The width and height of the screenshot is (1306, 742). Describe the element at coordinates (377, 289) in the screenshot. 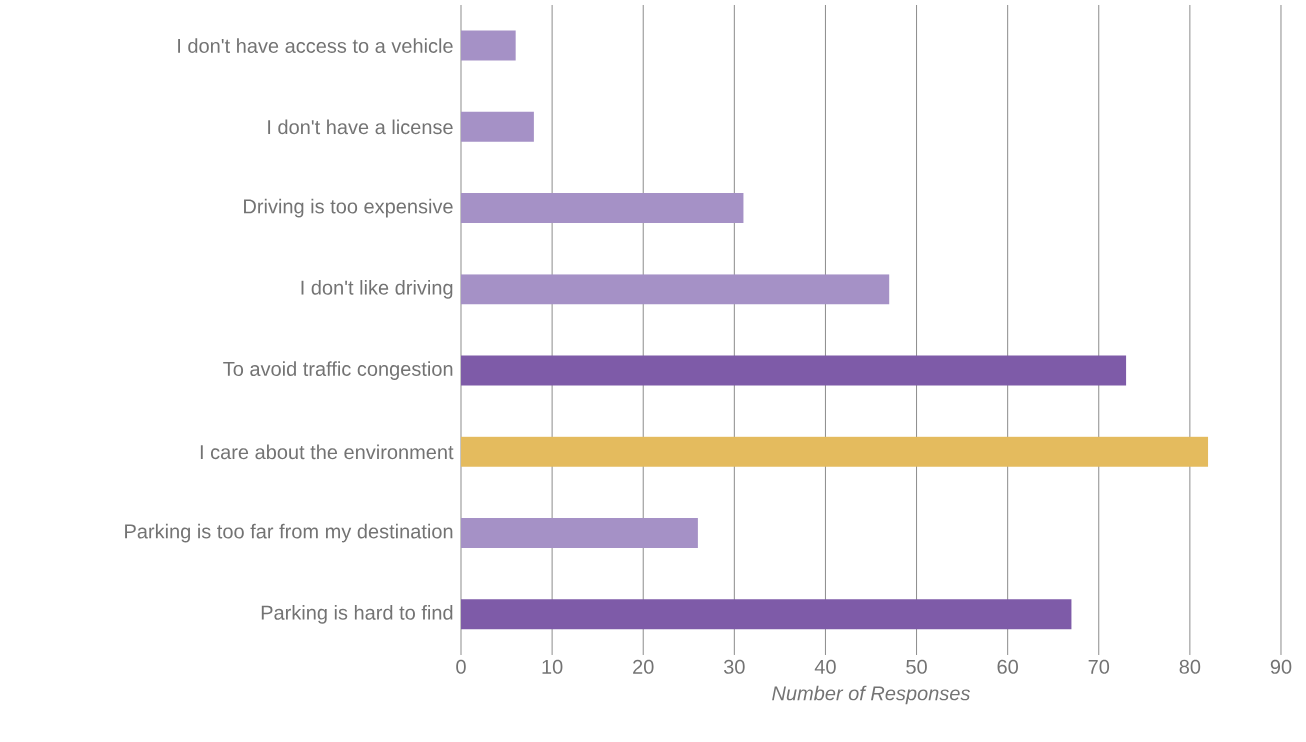

I see `y-tick-label: I don't like driving` at that location.